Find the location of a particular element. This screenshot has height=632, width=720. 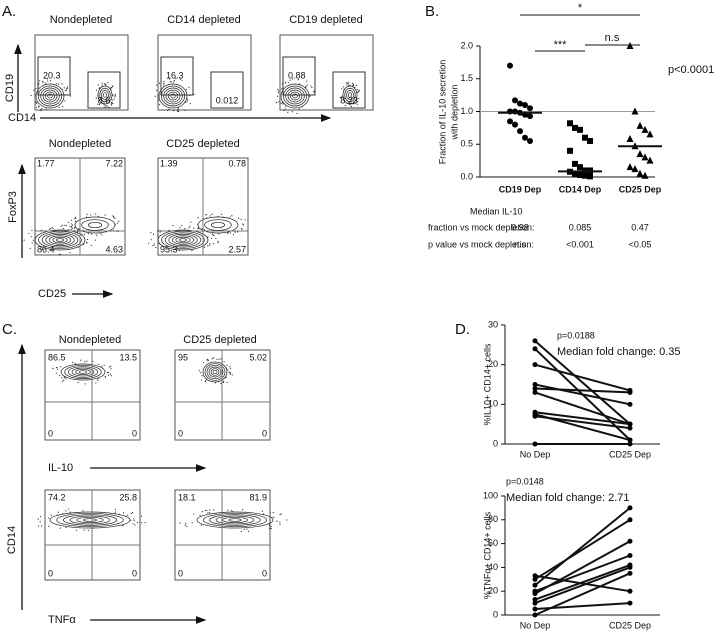

y-tick-label: 1.5 is located at coordinates (466, 78).